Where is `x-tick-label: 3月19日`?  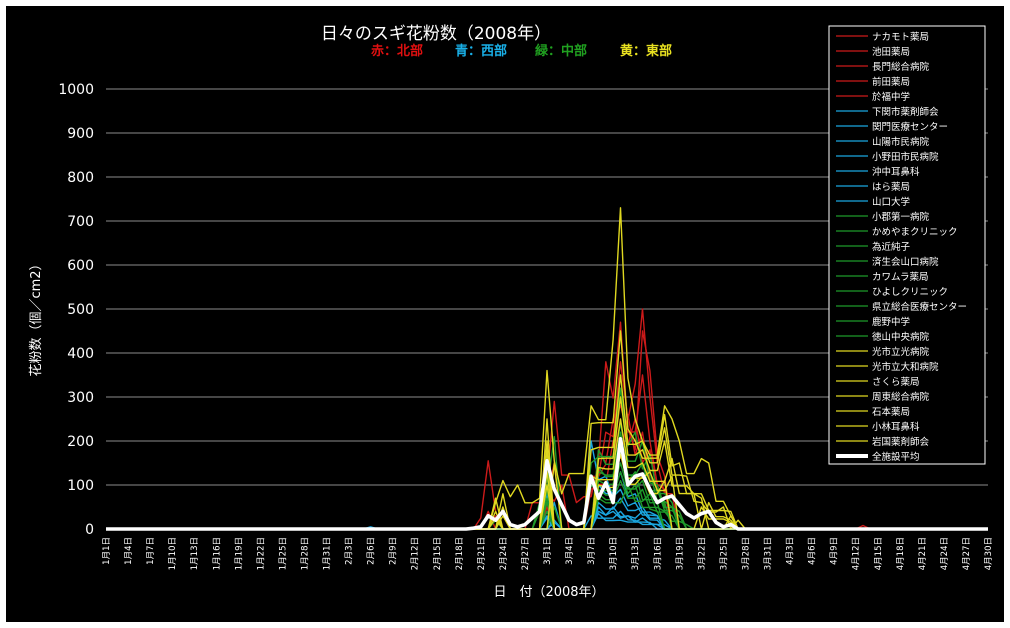 x-tick-label: 3月19日 is located at coordinates (680, 553).